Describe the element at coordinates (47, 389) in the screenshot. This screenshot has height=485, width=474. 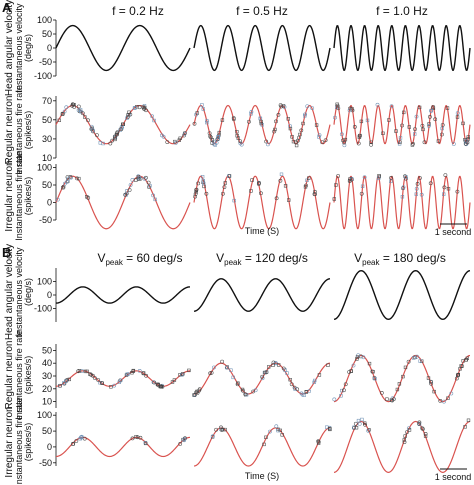
I see `ytick-label: 20` at that location.